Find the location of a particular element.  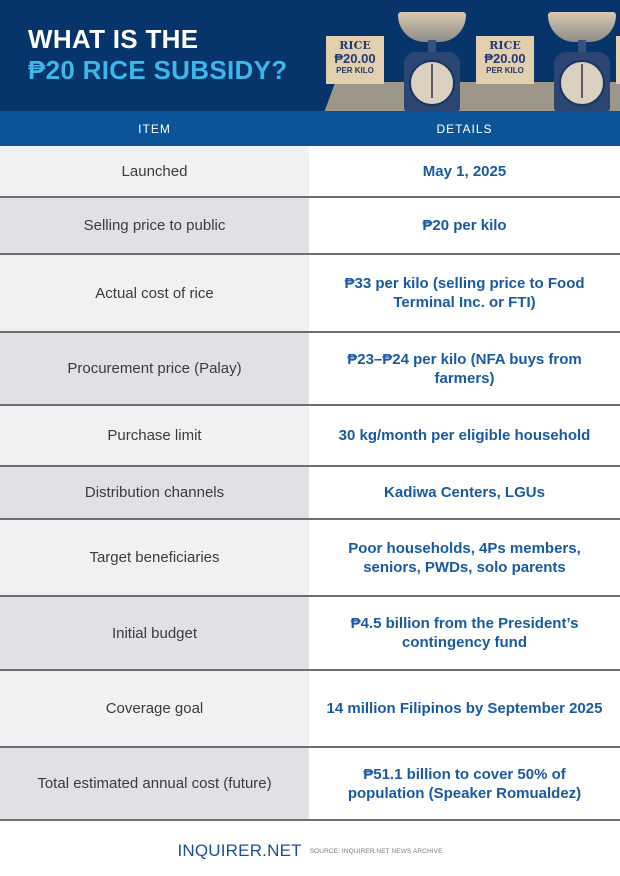

row-item: Target beneficiaries is located at coordinates (154, 557).